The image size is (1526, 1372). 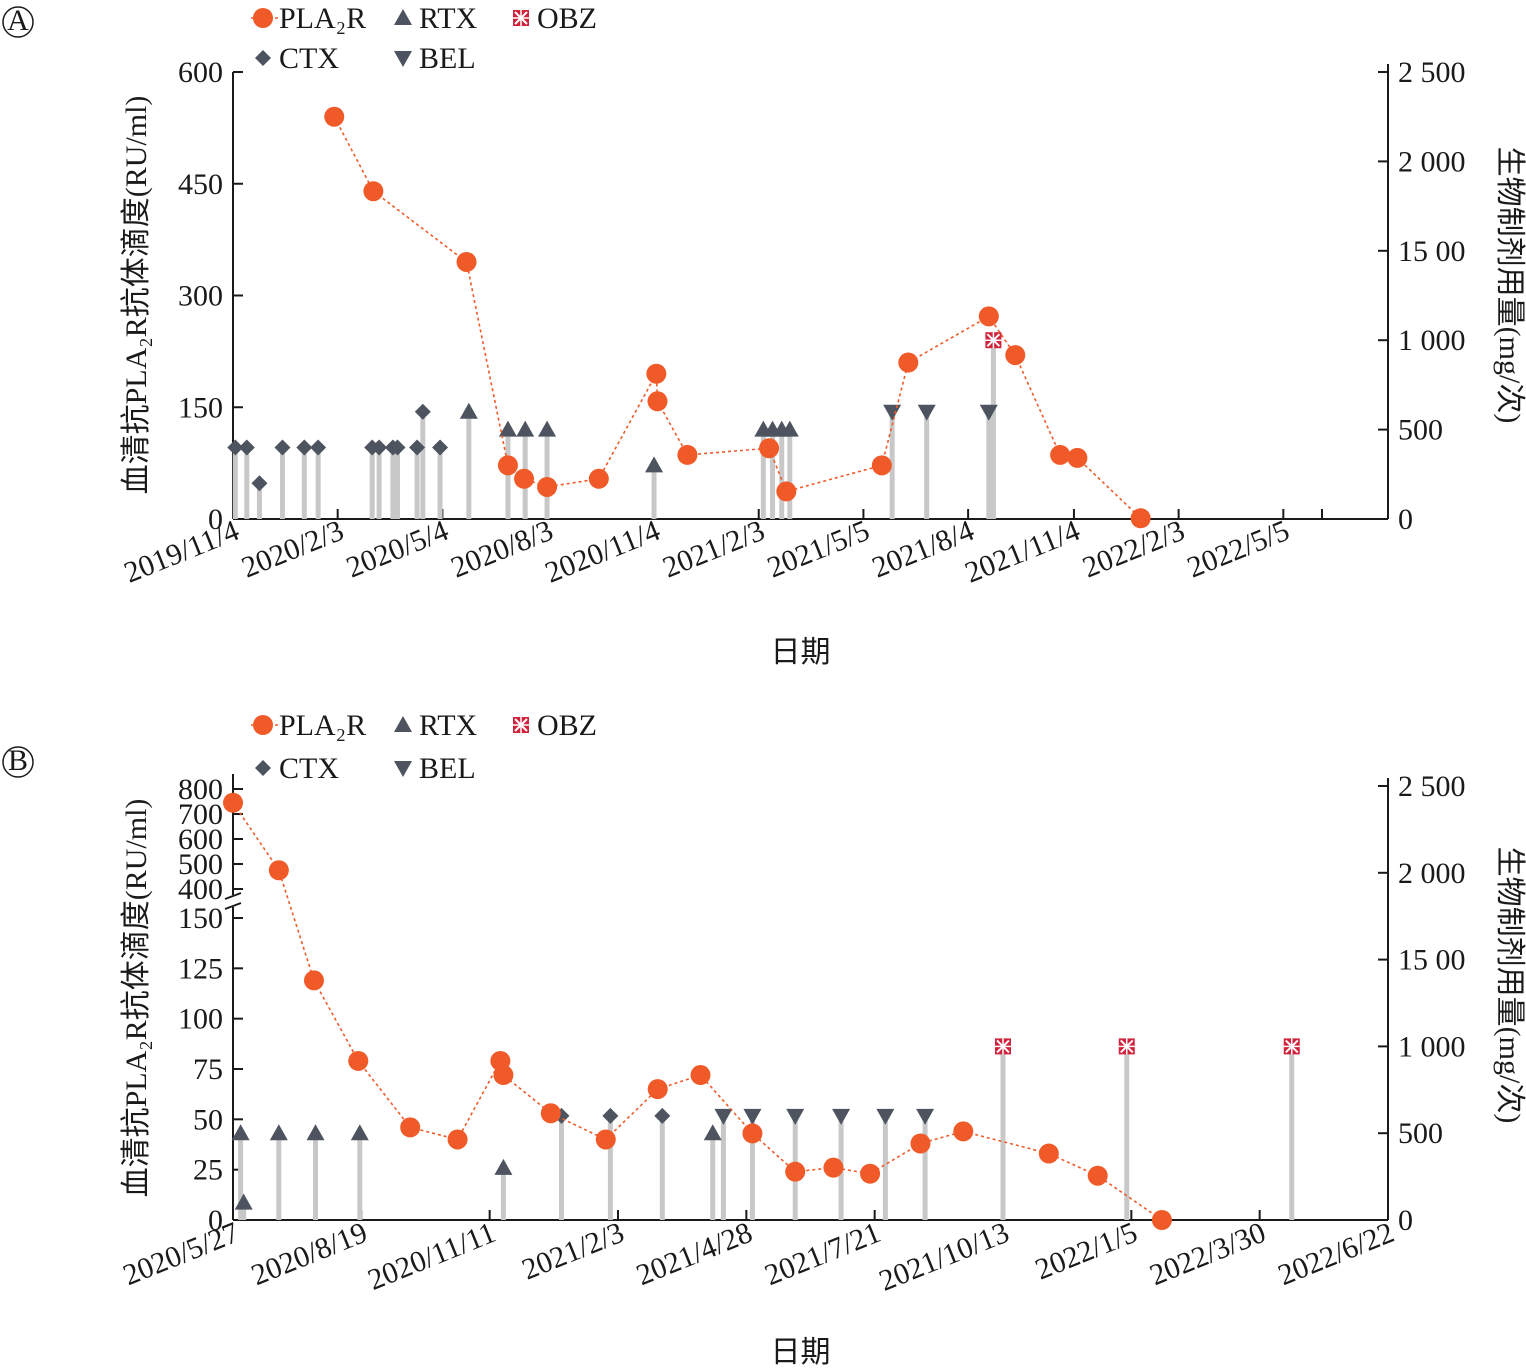 I want to click on legend-ctx-icon, so click(x=263, y=58).